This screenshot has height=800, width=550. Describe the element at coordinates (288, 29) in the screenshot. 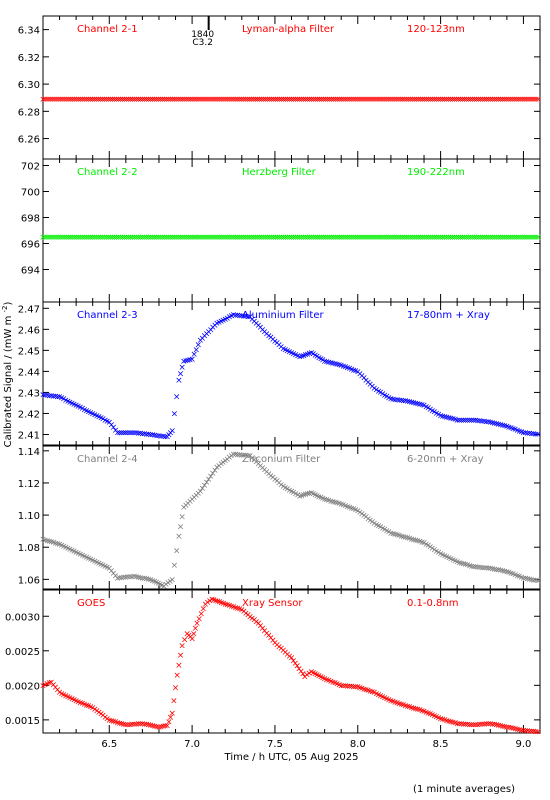

I see `filter-label: Lyman-alpha Filter` at that location.